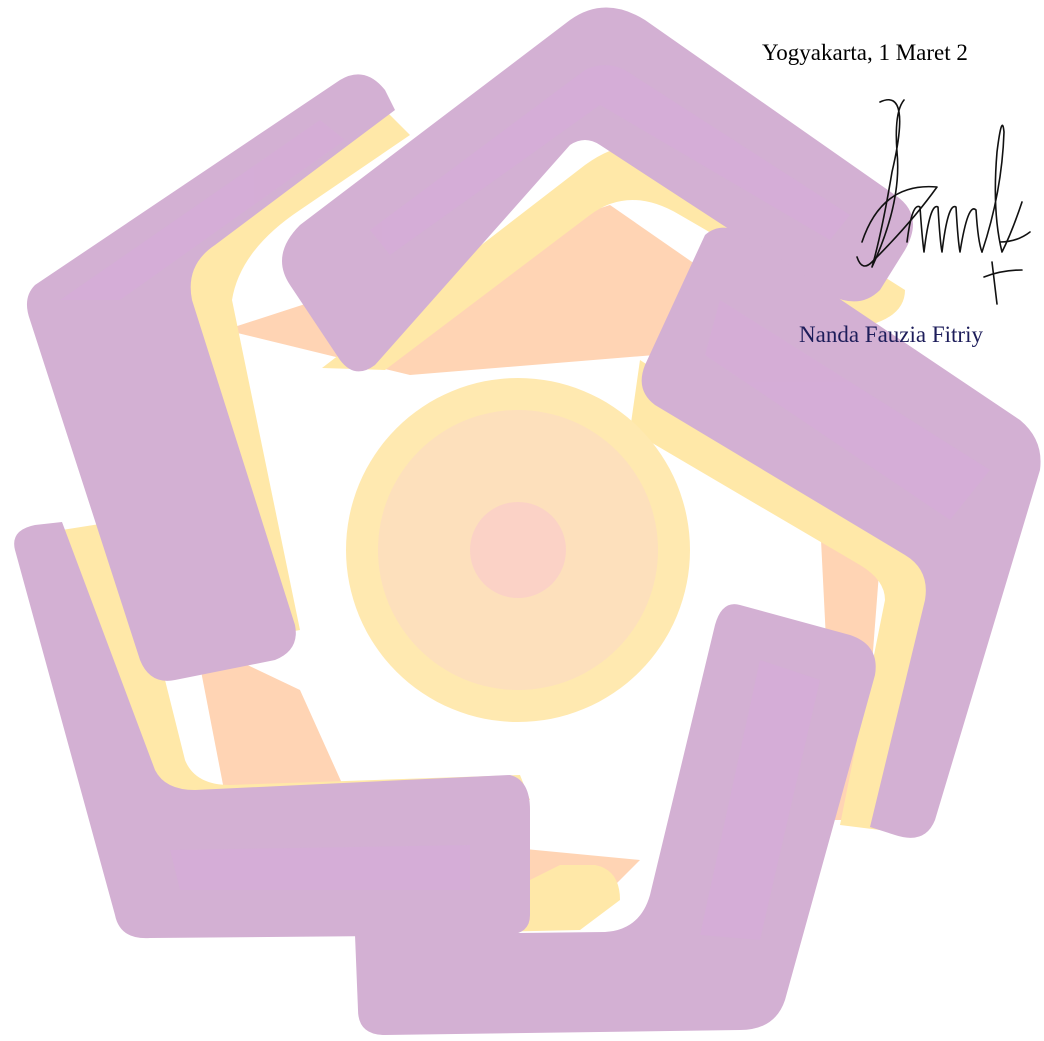  I want to click on watermark-center-circle, so click(518, 550).